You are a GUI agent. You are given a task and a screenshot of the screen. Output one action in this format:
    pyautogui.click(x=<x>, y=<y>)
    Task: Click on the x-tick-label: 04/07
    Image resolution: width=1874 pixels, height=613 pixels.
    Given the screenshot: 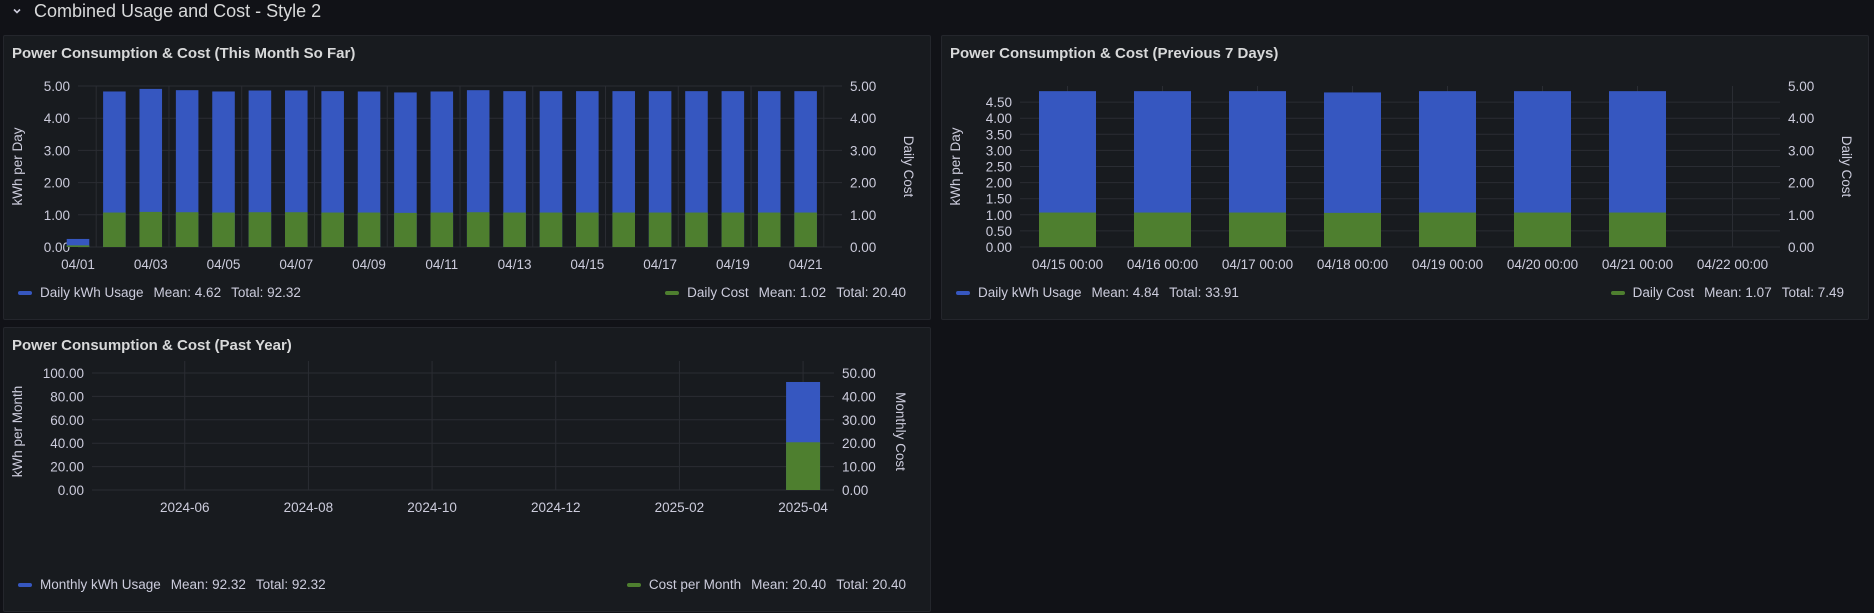 What is the action you would take?
    pyautogui.click(x=296, y=264)
    